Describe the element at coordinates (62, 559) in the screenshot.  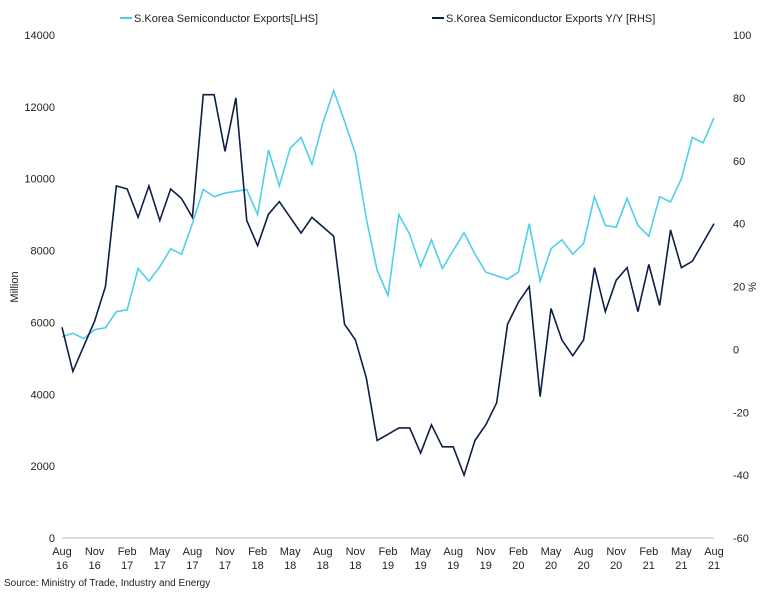
I see `x-tick-label: Aug 16` at that location.